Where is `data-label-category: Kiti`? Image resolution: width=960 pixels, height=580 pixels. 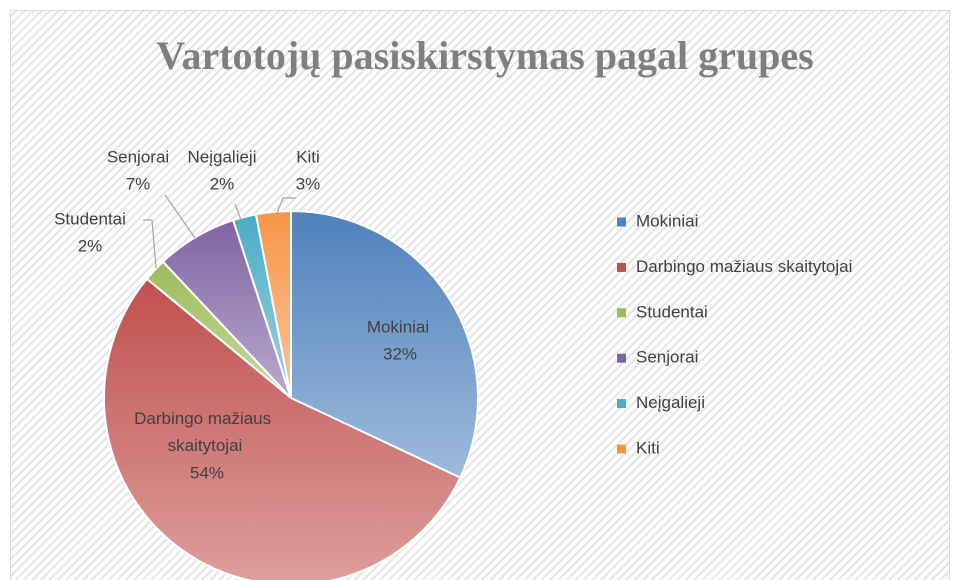 data-label-category: Kiti is located at coordinates (308, 156).